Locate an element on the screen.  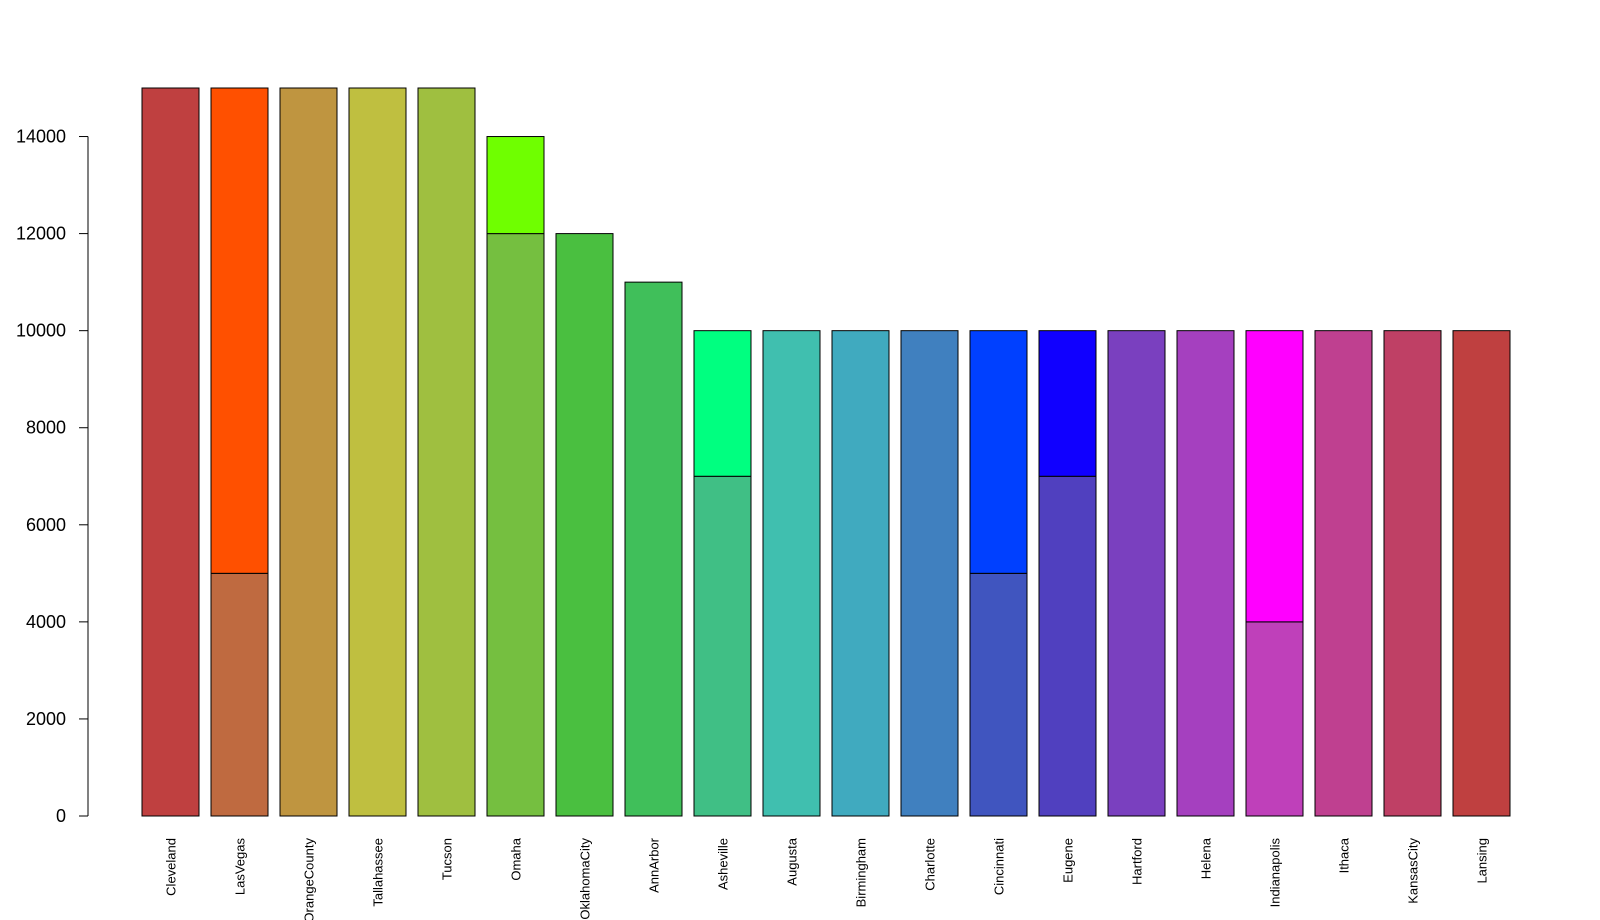
x-label-augusta: Augusta is located at coordinates (792, 861).